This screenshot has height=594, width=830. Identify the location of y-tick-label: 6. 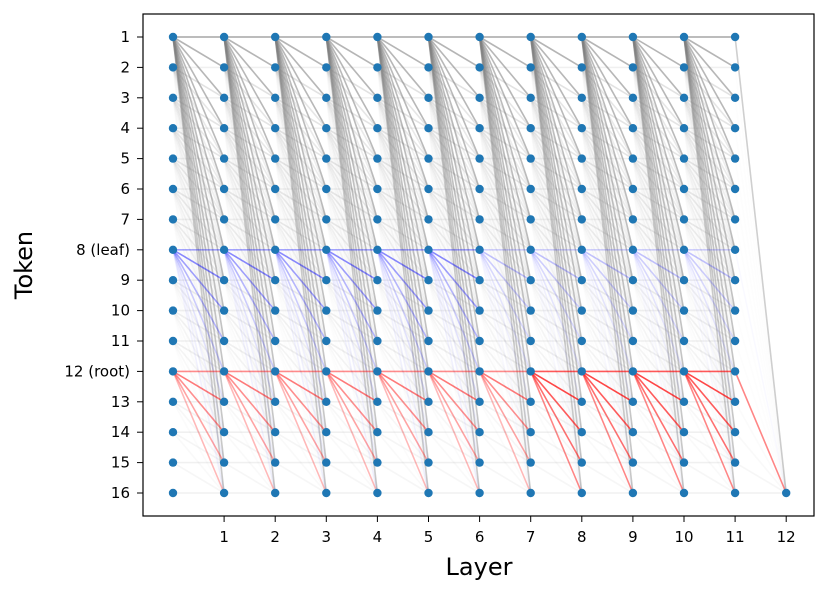
(125, 189).